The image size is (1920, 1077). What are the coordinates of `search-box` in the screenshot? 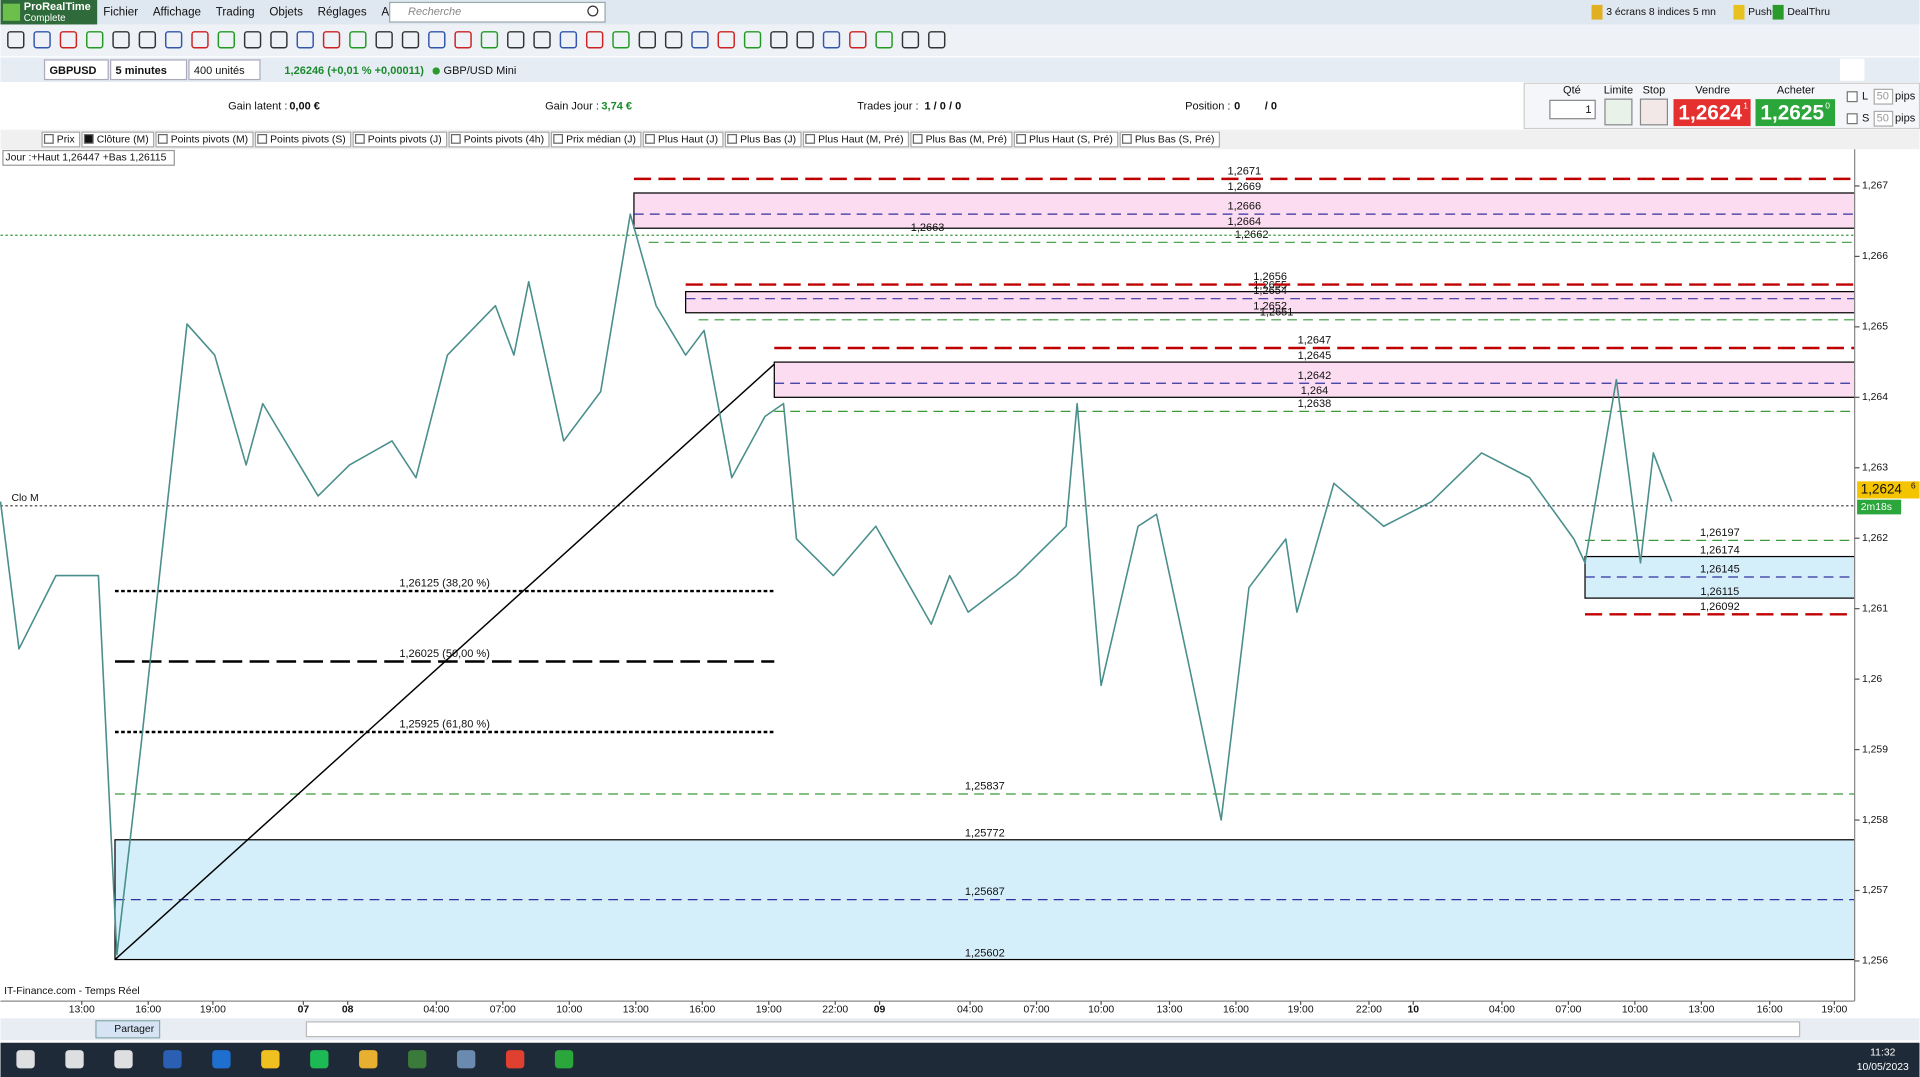 It's located at (497, 12).